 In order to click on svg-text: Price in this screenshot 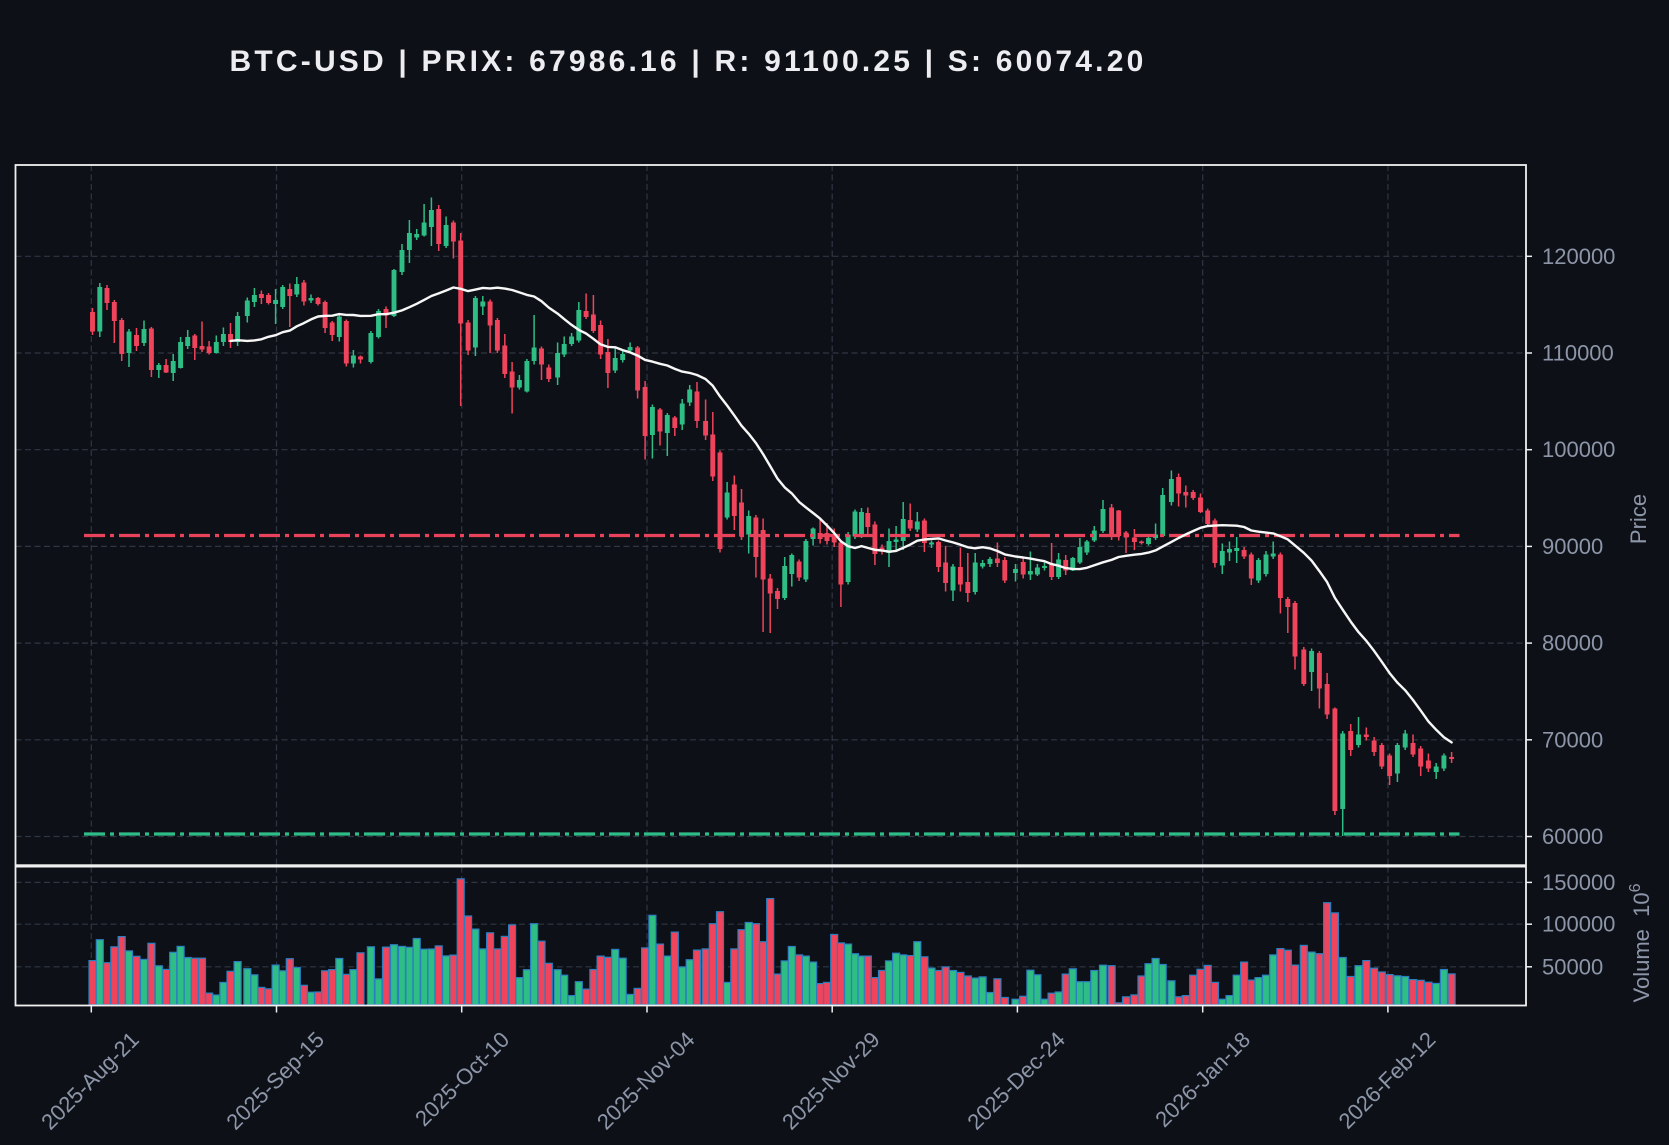, I will do `click(1638, 519)`.